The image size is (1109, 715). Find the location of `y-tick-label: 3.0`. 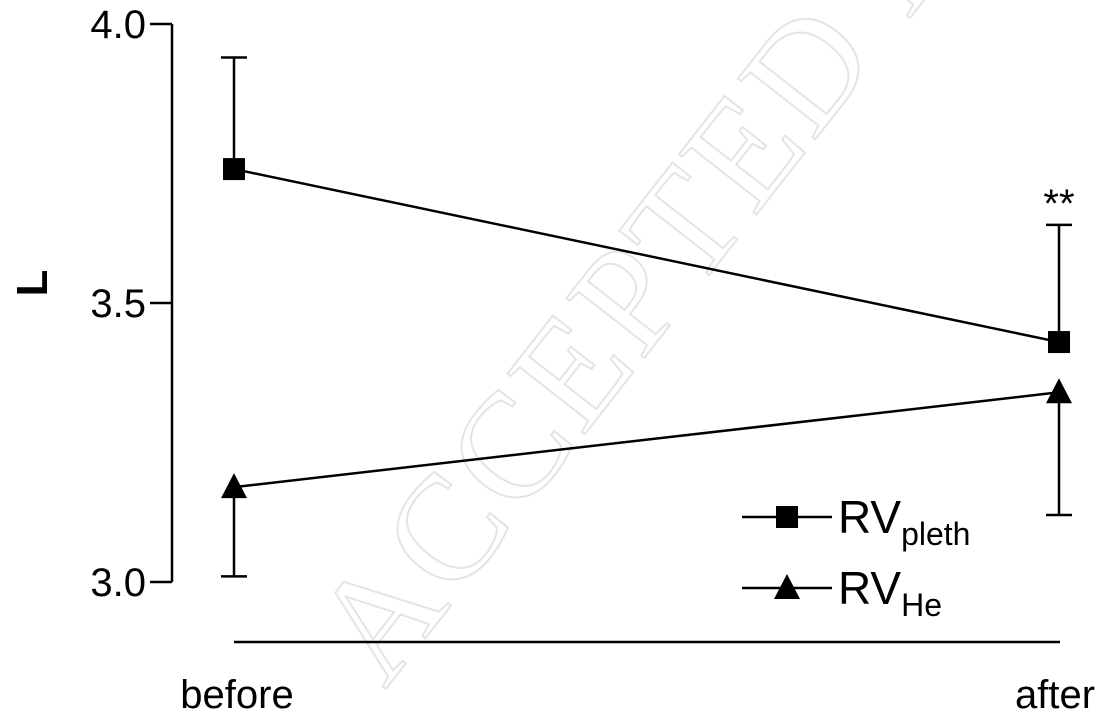

y-tick-label: 3.0 is located at coordinates (118, 583).